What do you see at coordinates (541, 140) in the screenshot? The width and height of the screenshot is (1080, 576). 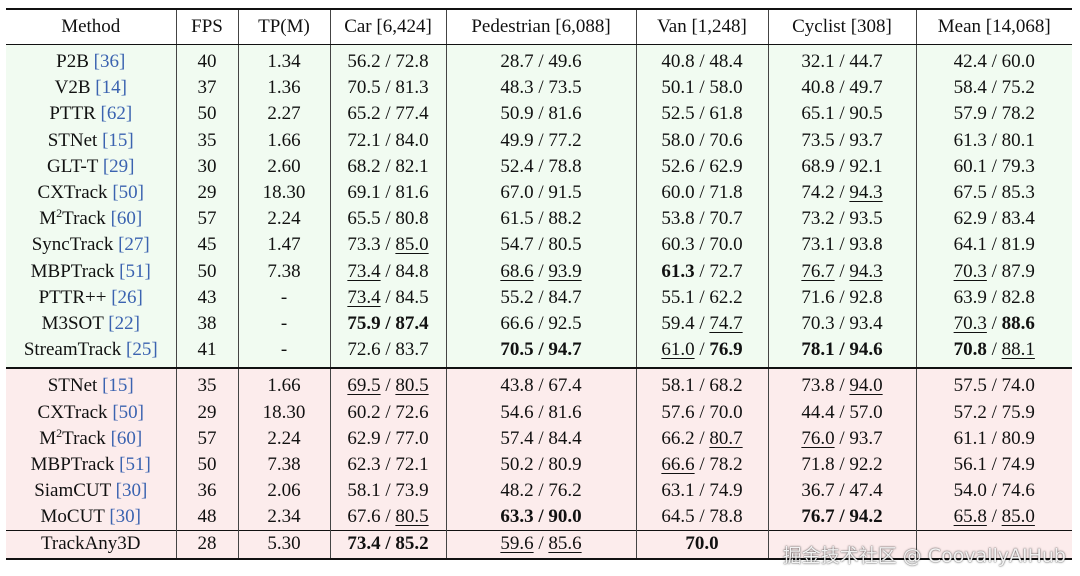 I see `cell-value-segment: 49.9 / 77.2` at bounding box center [541, 140].